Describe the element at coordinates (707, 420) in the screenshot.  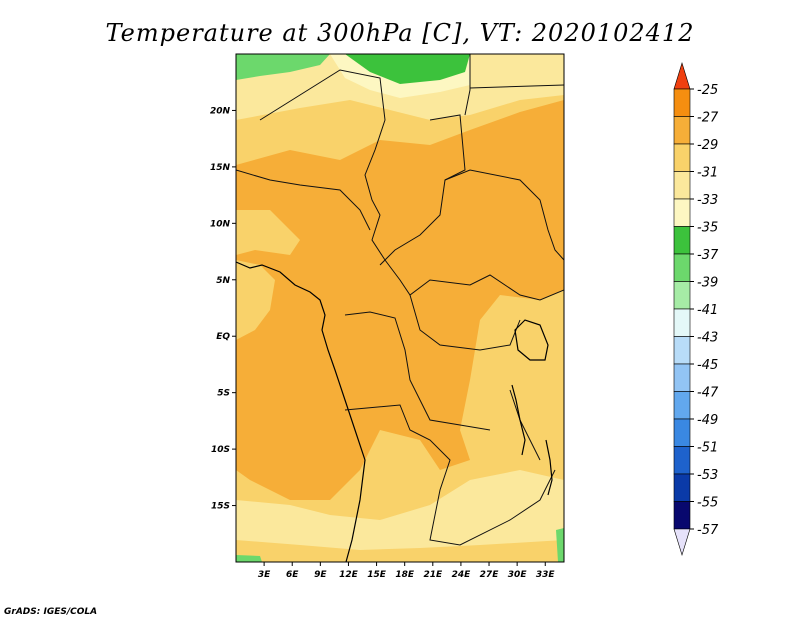
I see `colorbar-label: -49` at that location.